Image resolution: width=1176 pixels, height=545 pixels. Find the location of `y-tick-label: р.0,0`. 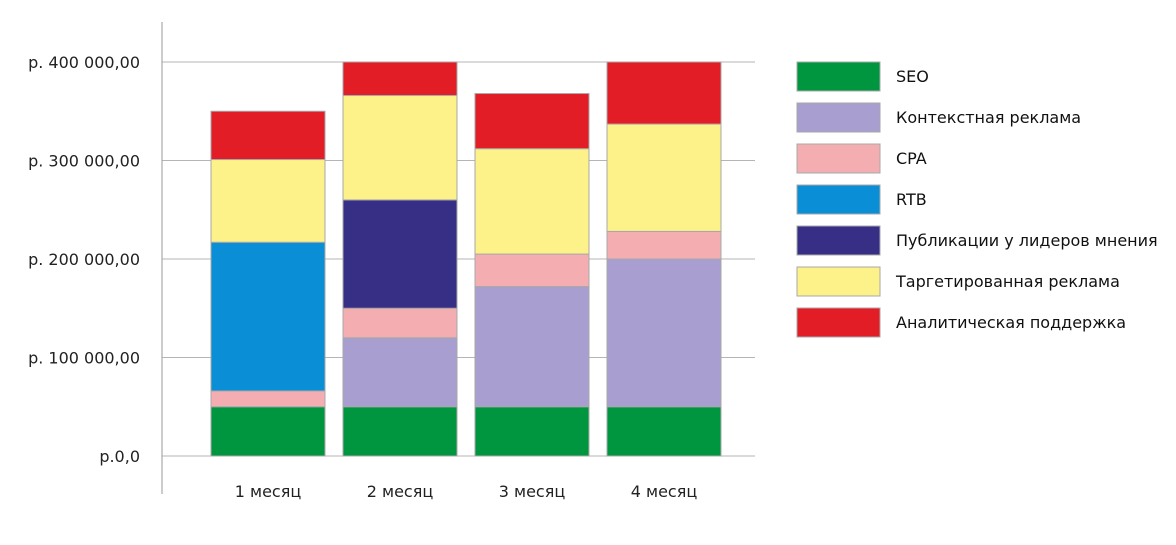

y-tick-label: р.0,0 is located at coordinates (119, 456).